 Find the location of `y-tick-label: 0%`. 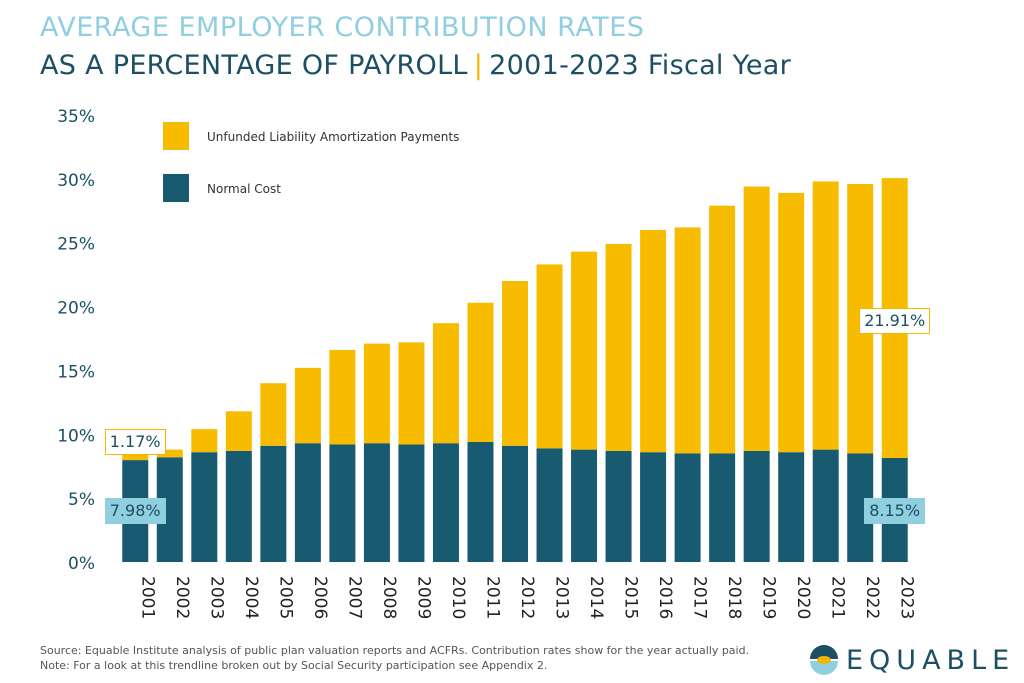

y-tick-label: 0% is located at coordinates (81, 564).